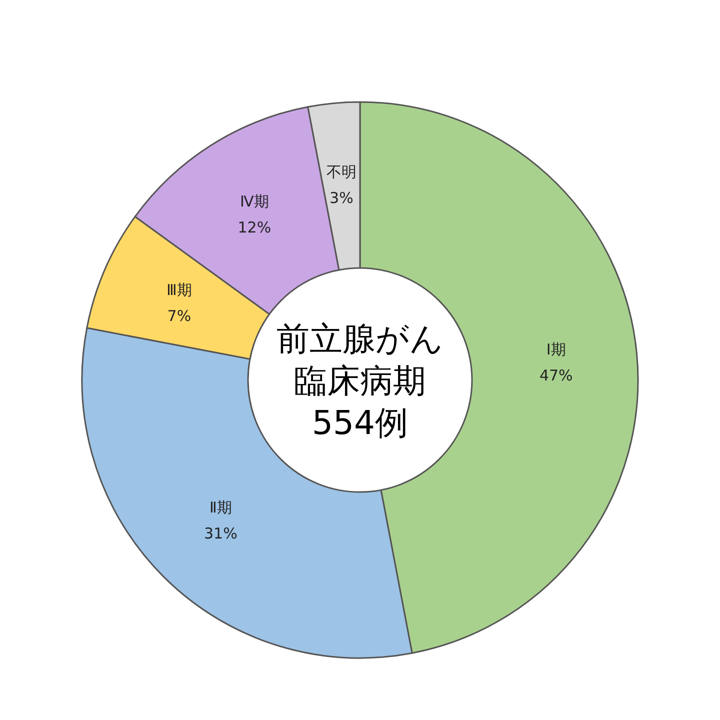 This screenshot has width=720, height=720. I want to click on slice-label: Ⅳ期, so click(254, 201).